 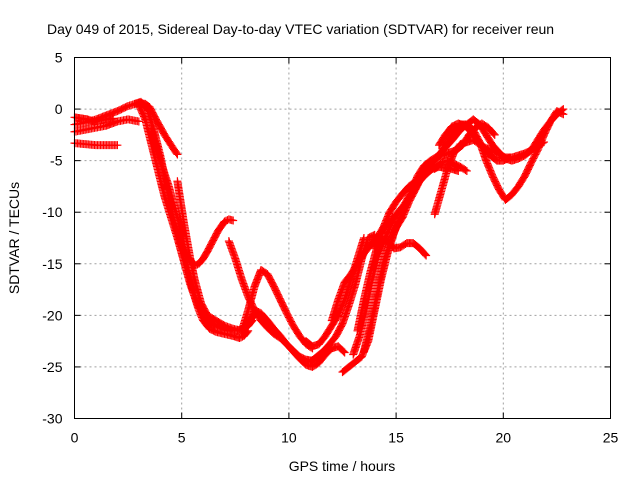 What do you see at coordinates (396, 438) in the screenshot?
I see `x-tick-label: 15` at bounding box center [396, 438].